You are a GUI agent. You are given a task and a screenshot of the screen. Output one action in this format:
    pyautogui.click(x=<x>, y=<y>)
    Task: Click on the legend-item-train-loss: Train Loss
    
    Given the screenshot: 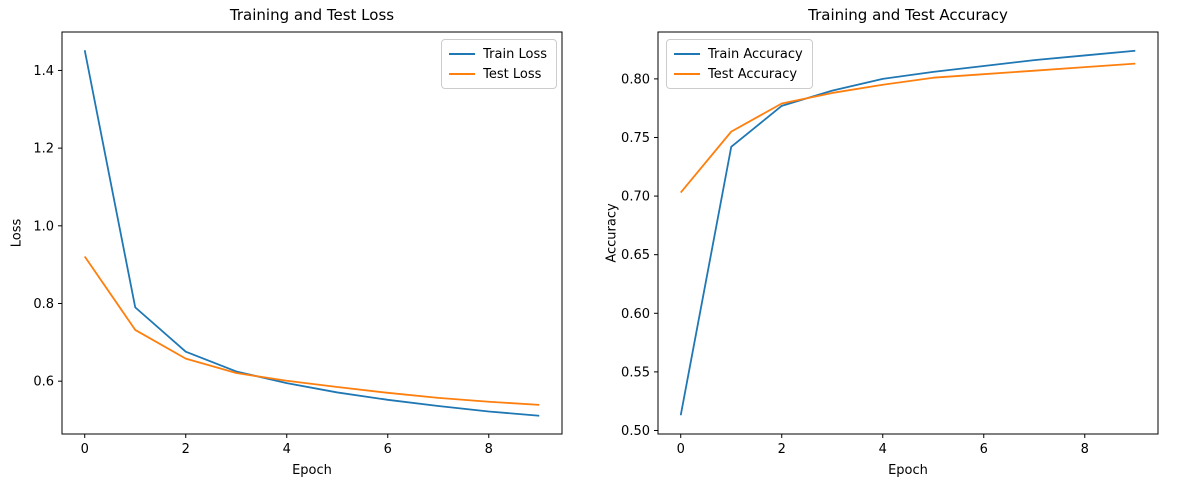 What is the action you would take?
    pyautogui.click(x=498, y=54)
    